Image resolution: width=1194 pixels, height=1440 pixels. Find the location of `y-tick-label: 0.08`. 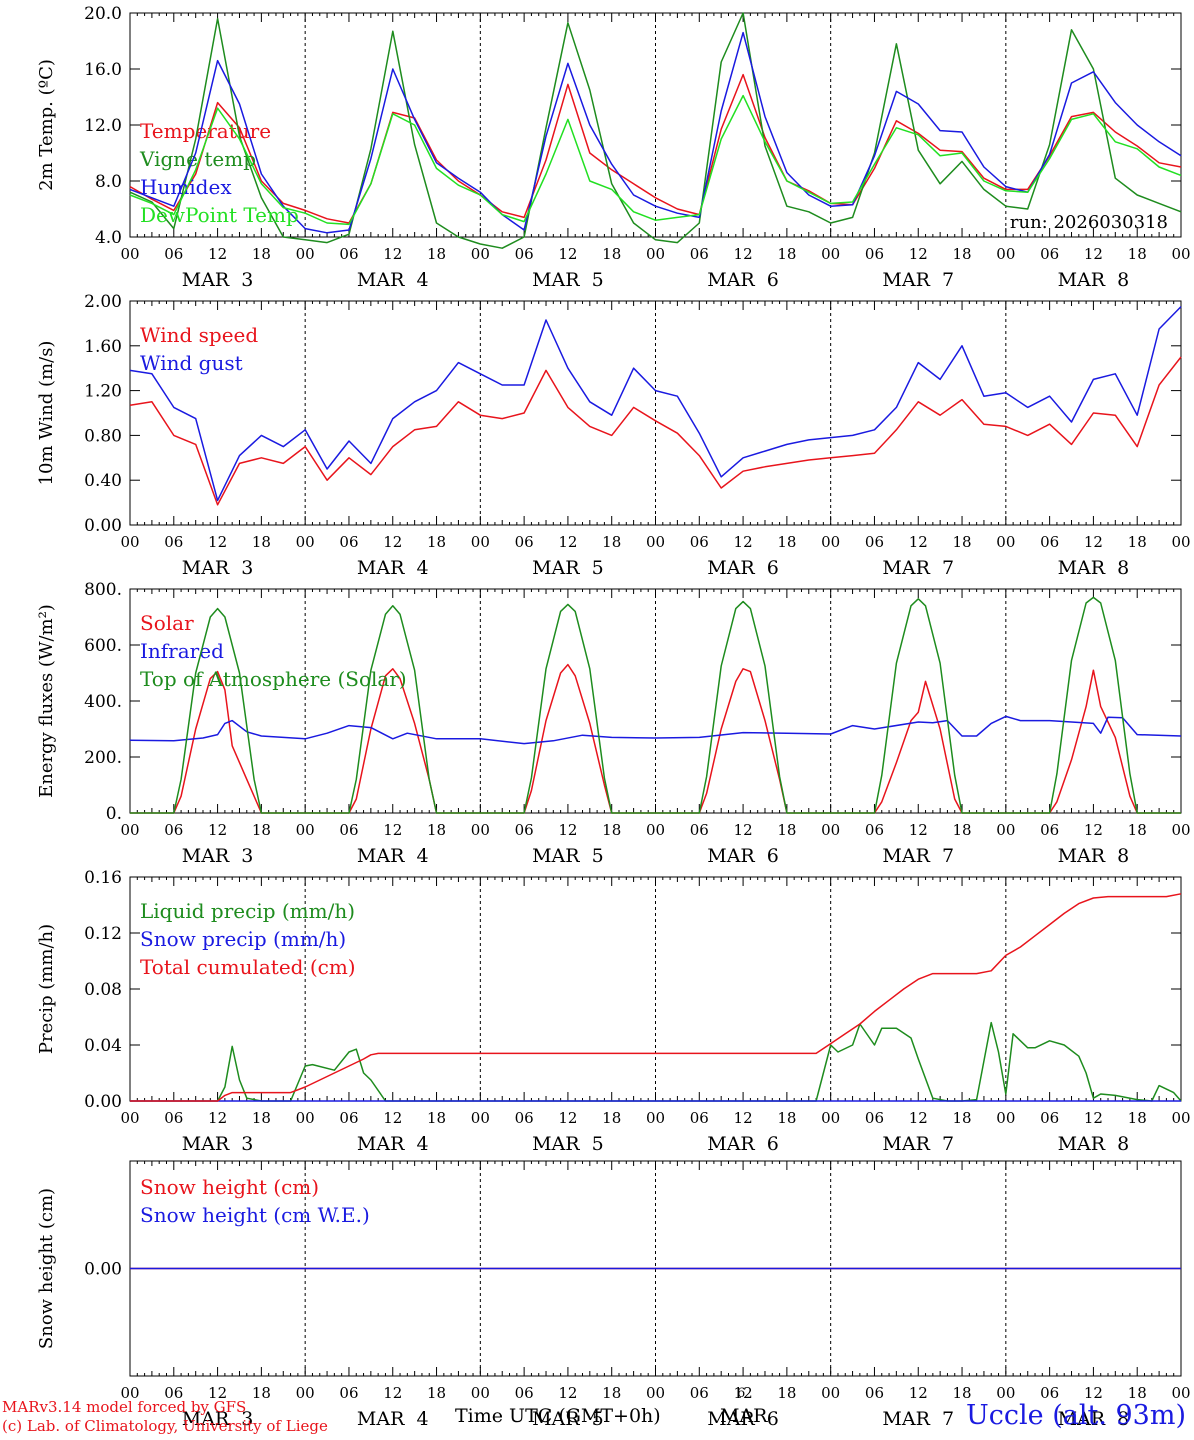

y-tick-label: 0.08 is located at coordinates (103, 990).